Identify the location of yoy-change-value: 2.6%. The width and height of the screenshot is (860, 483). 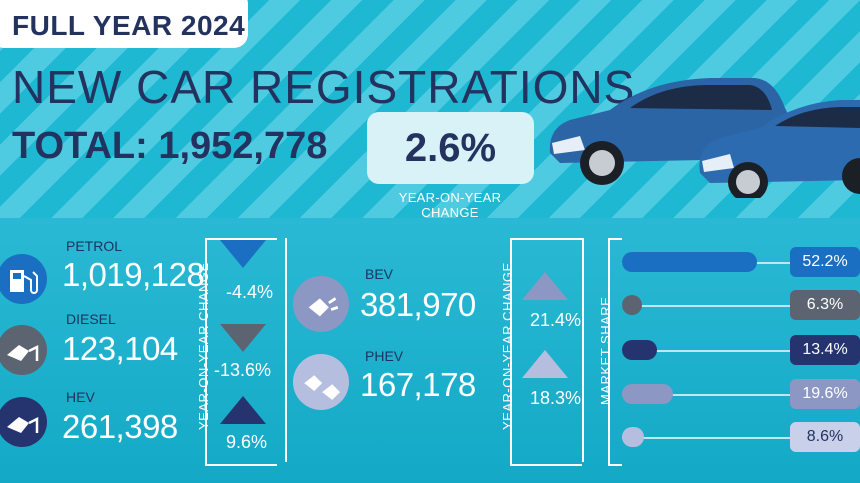
(450, 148).